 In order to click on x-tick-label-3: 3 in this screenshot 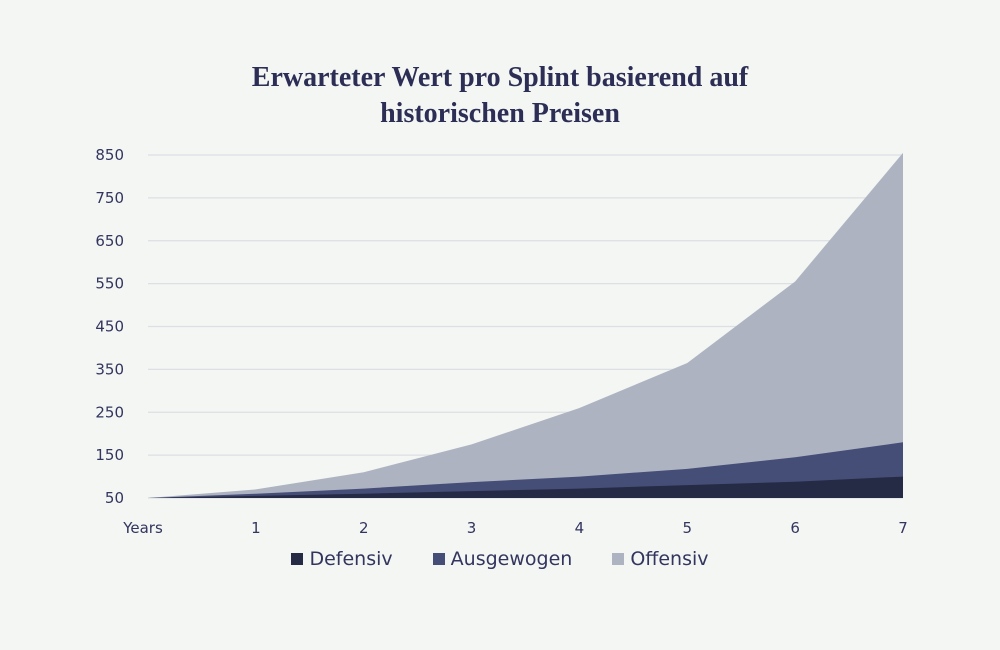, I will do `click(472, 528)`.